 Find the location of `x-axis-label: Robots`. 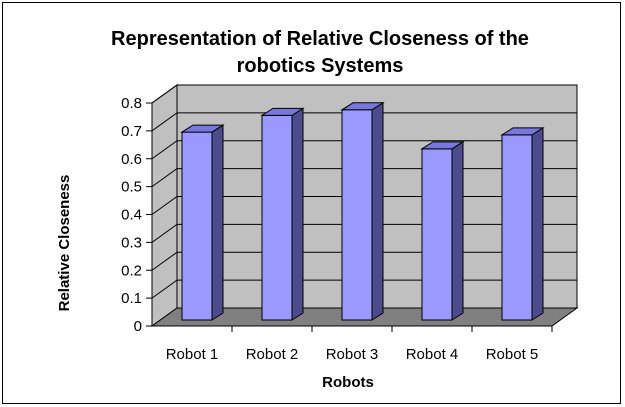

x-axis-label: Robots is located at coordinates (348, 382).